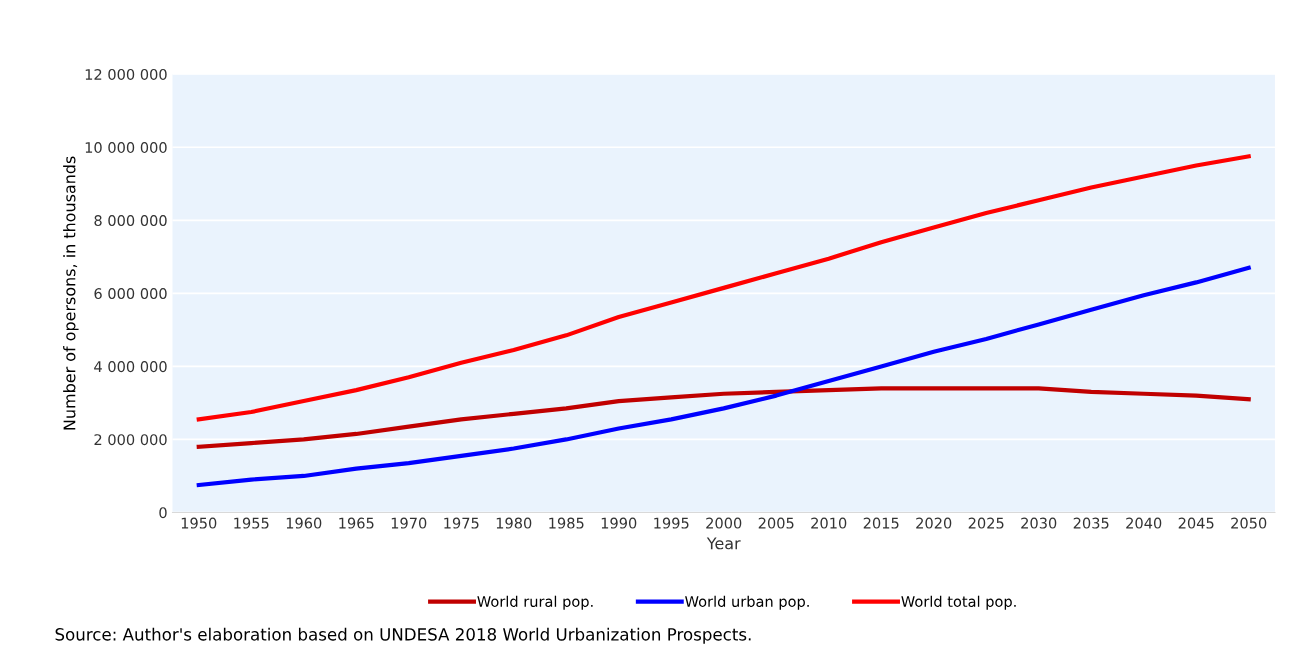 This screenshot has width=1297, height=657. Describe the element at coordinates (535, 602) in the screenshot. I see `legend-label: World rural pop.` at that location.